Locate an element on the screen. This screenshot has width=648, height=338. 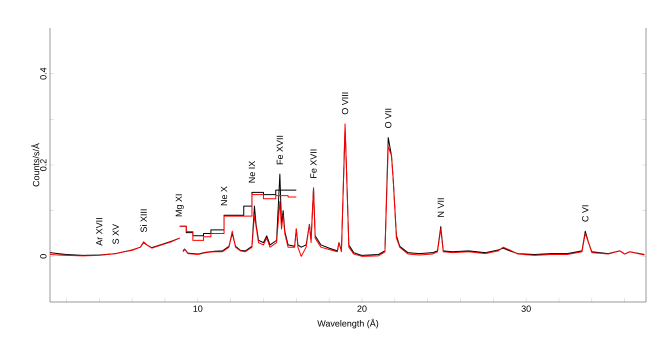
x-axis-title: Wavelength (Å) is located at coordinates (347, 323).